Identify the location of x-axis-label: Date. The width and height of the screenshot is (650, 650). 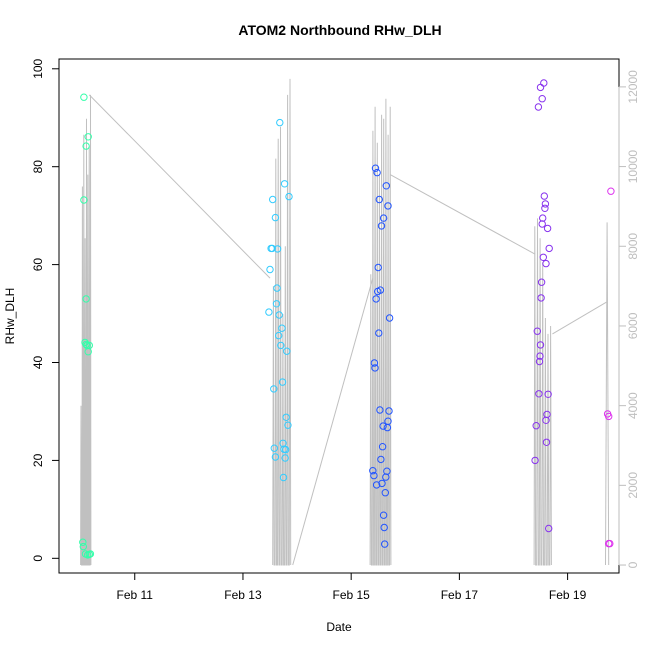
(339, 627).